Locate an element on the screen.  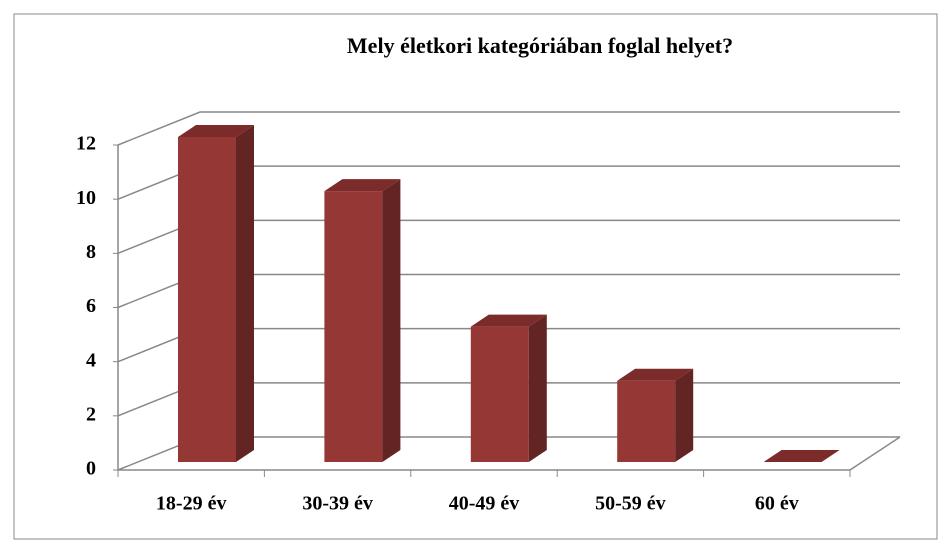
y-tick-label: 0 is located at coordinates (91, 469).